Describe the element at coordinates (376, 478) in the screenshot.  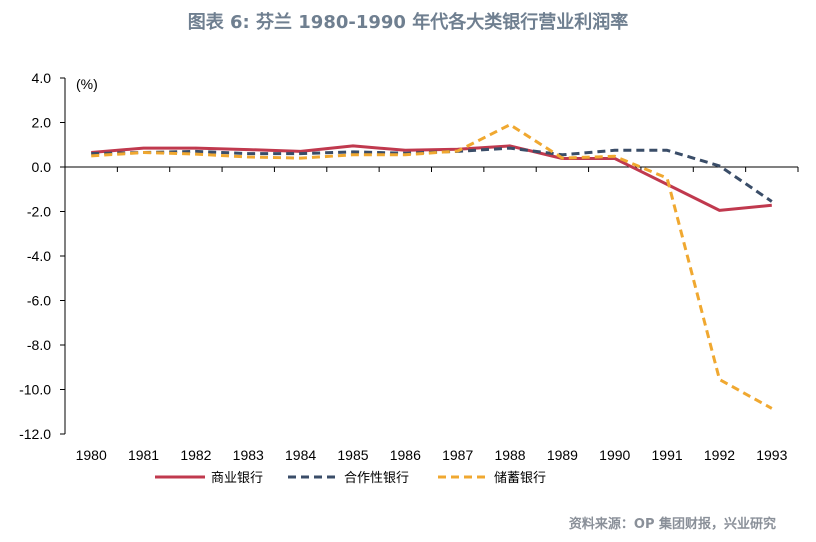
I see `legend-label-2: 合作性银行` at that location.